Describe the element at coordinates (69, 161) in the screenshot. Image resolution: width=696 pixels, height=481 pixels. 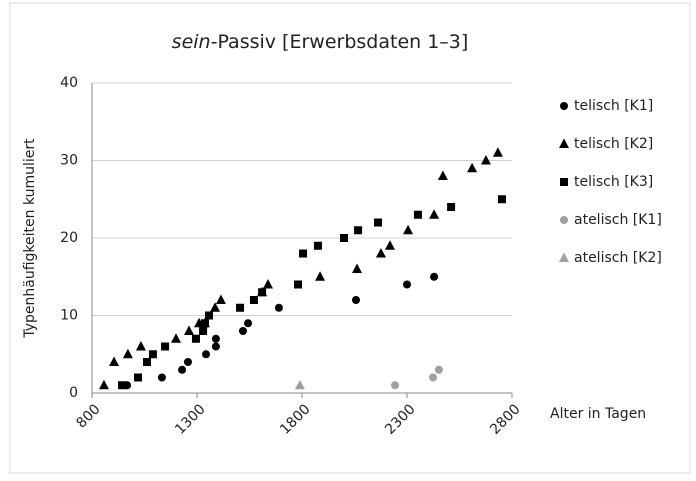
I see `y-tick-label: 30` at that location.